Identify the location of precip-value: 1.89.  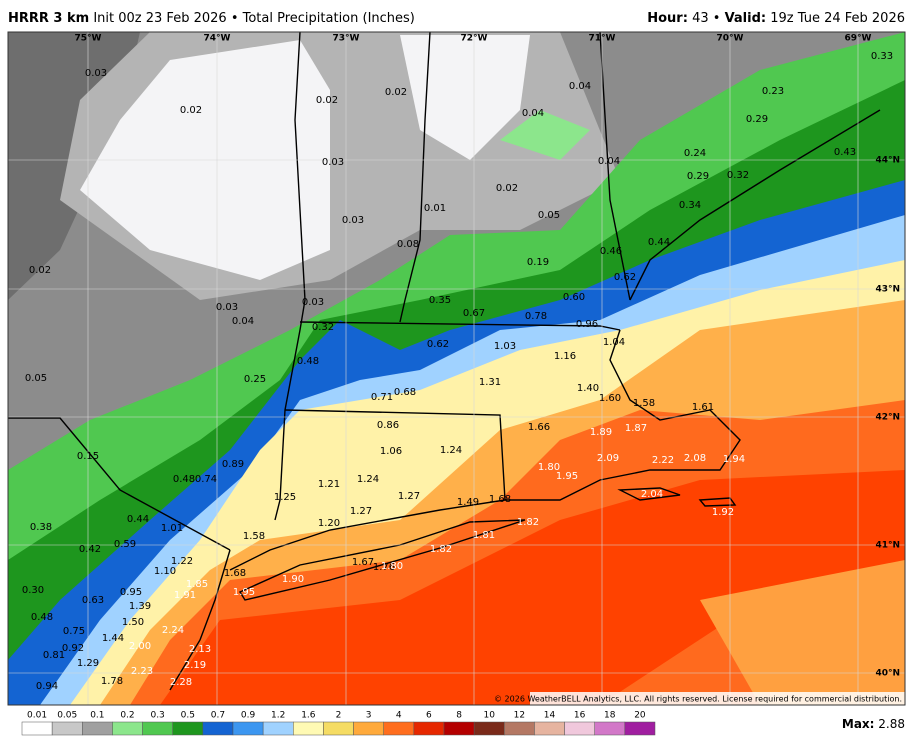
(601, 432).